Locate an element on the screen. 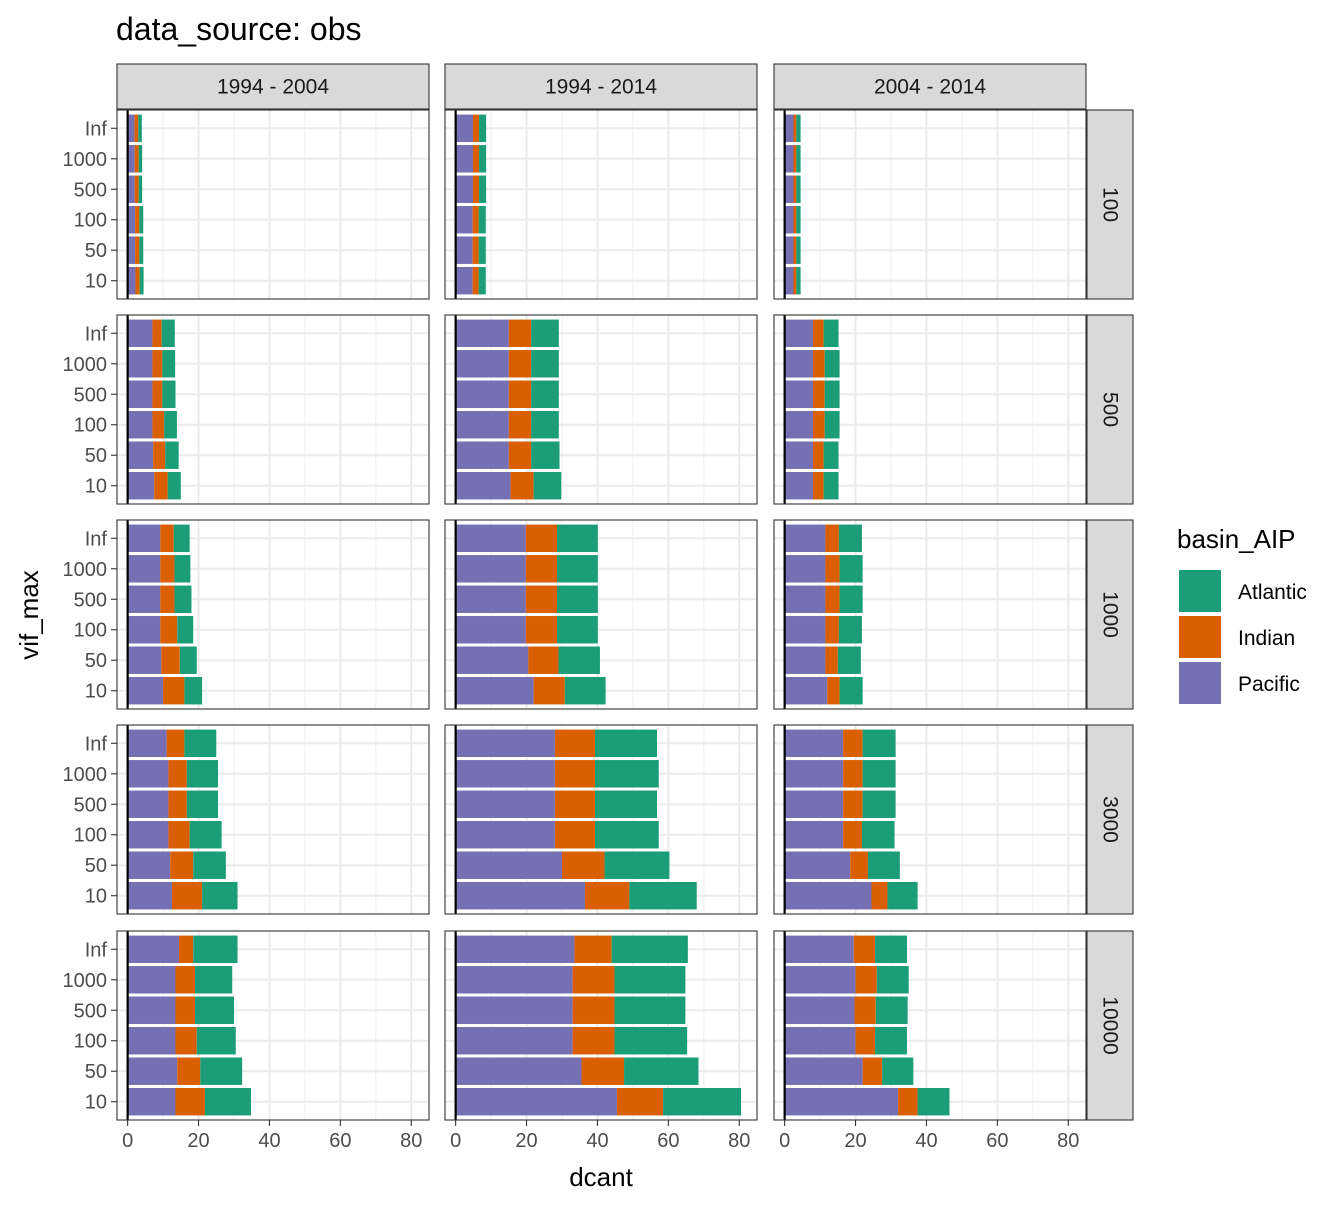  x-tick-label: 40 is located at coordinates (926, 1141).